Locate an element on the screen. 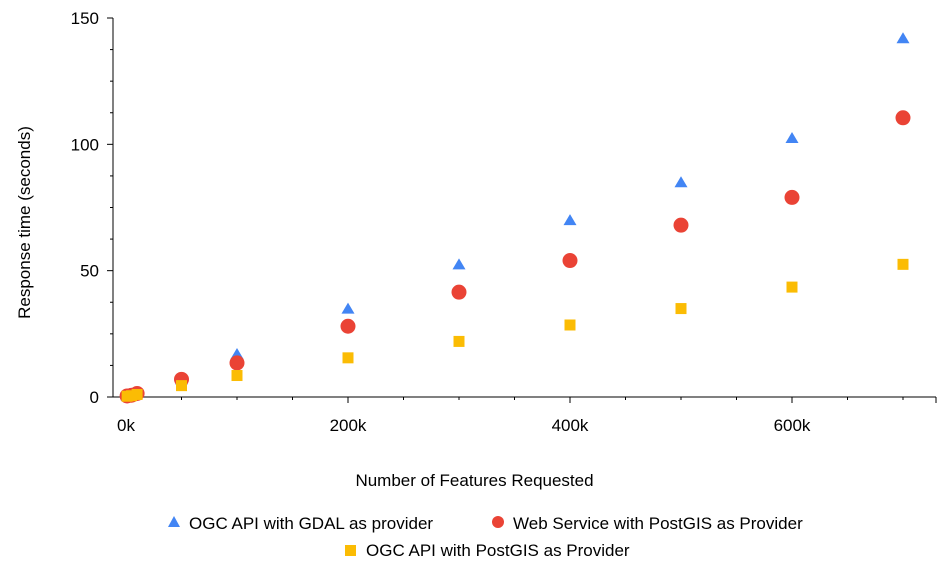  legend-circle-marker is located at coordinates (498, 522).